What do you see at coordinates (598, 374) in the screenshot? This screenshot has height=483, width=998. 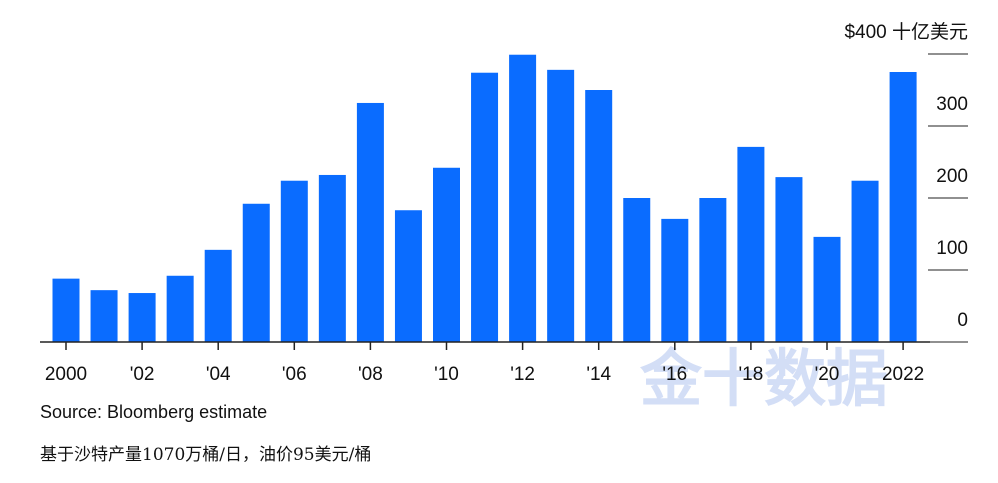 I see `x-tick-label: '14` at bounding box center [598, 374].